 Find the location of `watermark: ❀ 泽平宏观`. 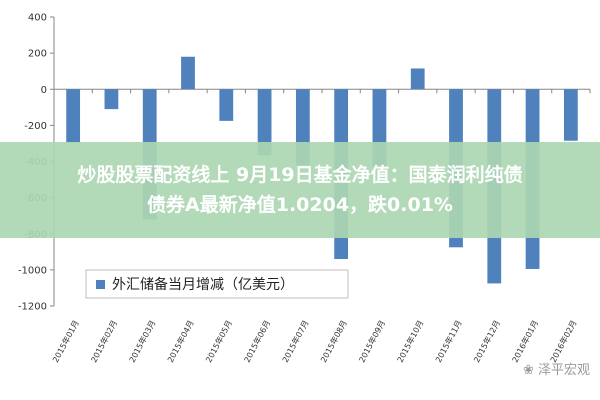

watermark: ❀ 泽平宏观 is located at coordinates (556, 368).